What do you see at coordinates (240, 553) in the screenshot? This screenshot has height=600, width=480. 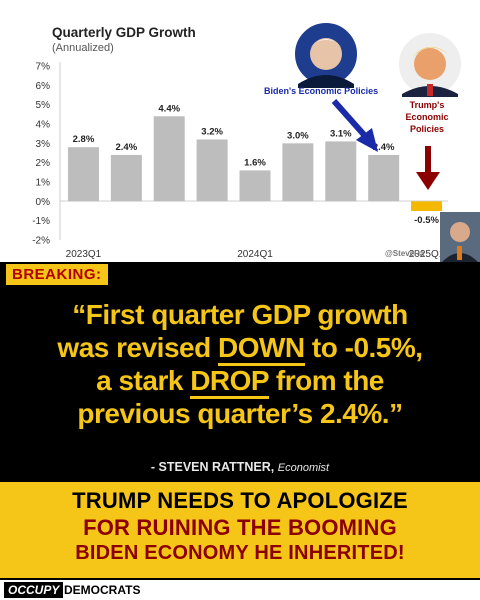 I see `banner-line-3: BIDEN ECONOMY HE INHERITED!` at bounding box center [240, 553].